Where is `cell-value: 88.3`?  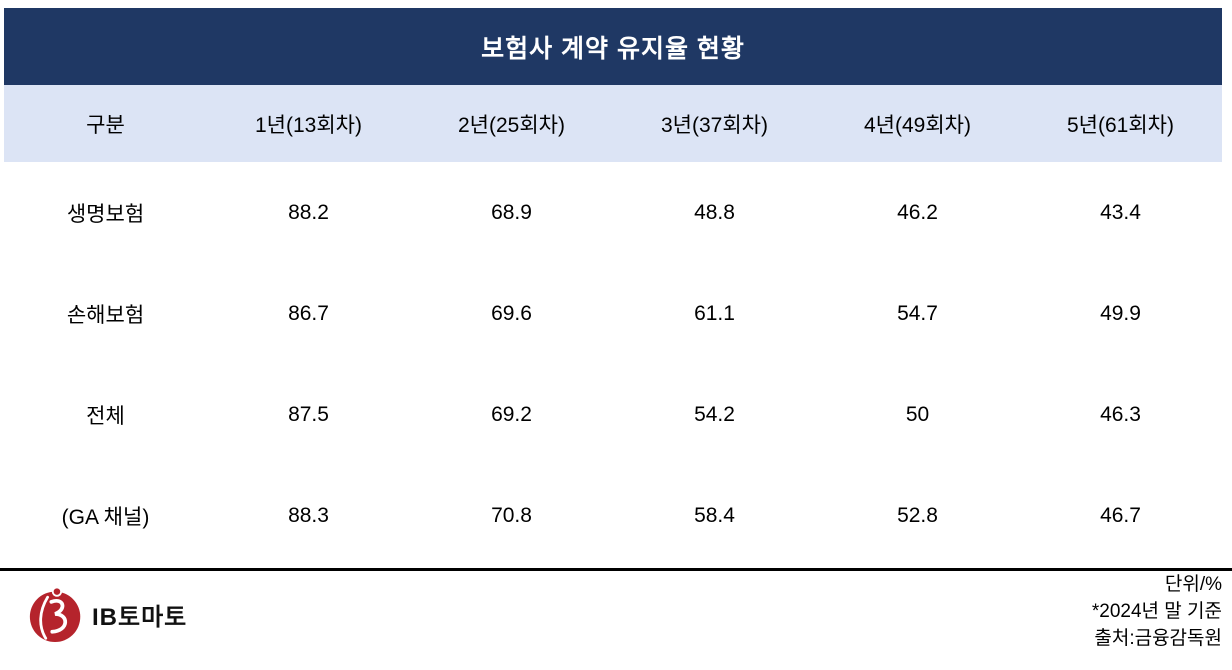 cell-value: 88.3 is located at coordinates (308, 515).